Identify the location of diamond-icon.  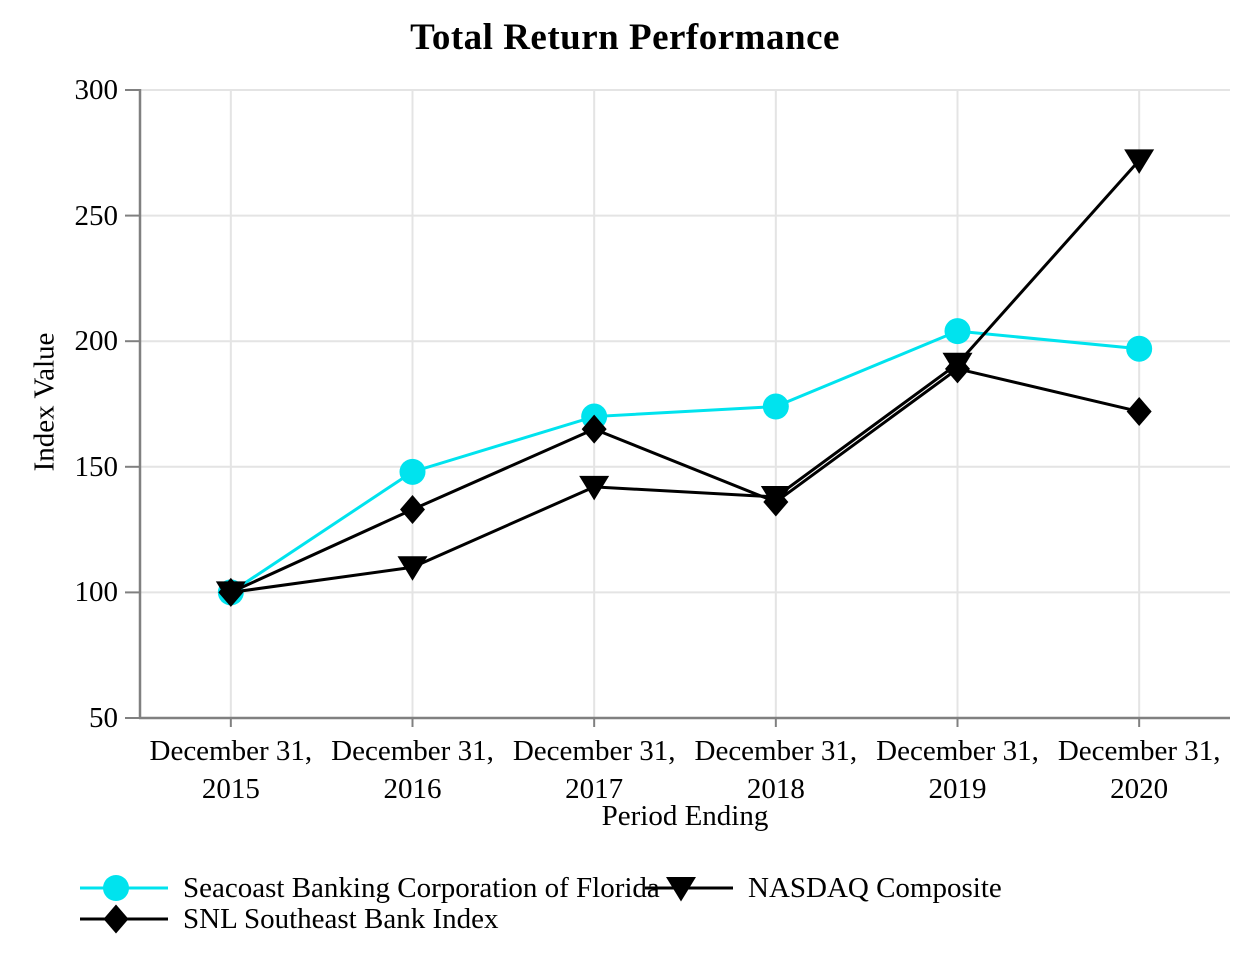
(116, 919).